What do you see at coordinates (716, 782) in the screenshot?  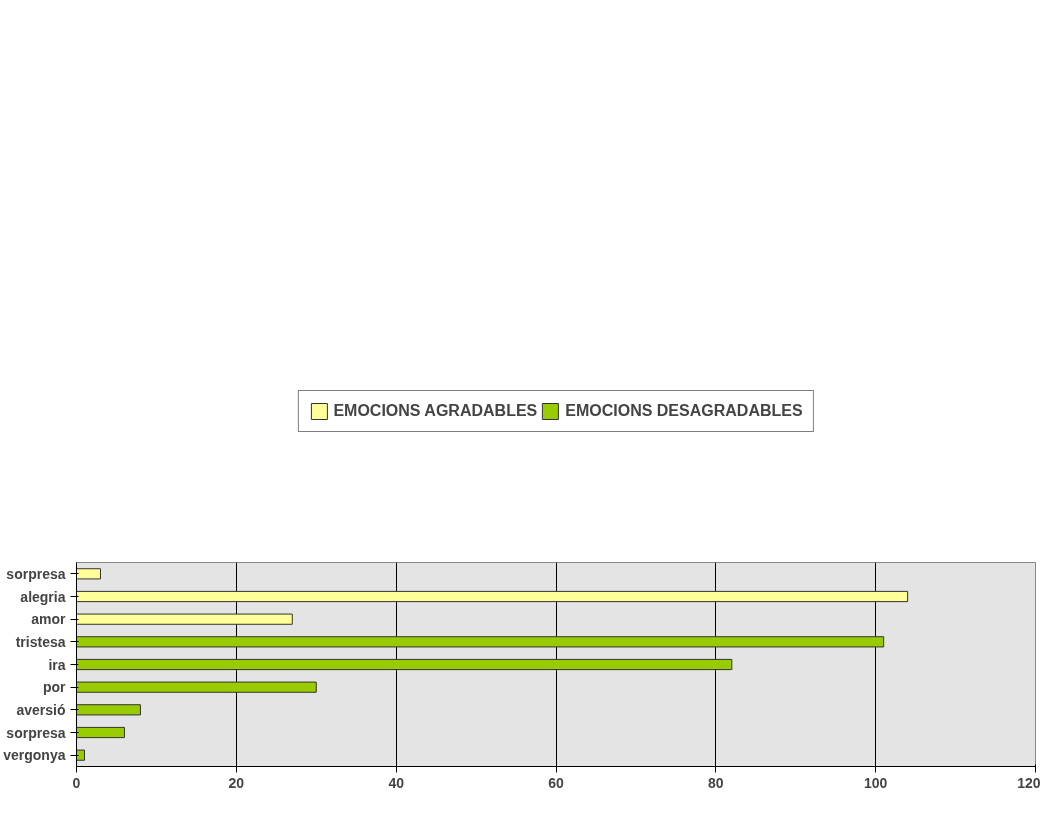 I see `x-tick-label: 80` at bounding box center [716, 782].